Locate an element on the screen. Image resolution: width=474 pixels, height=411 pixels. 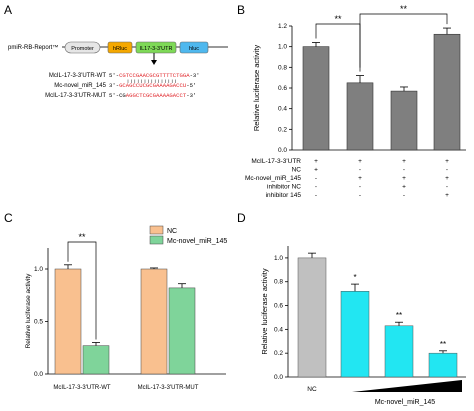
x-category-label: McIL-17-3-3'UTR-WT is located at coordinates (81, 388).